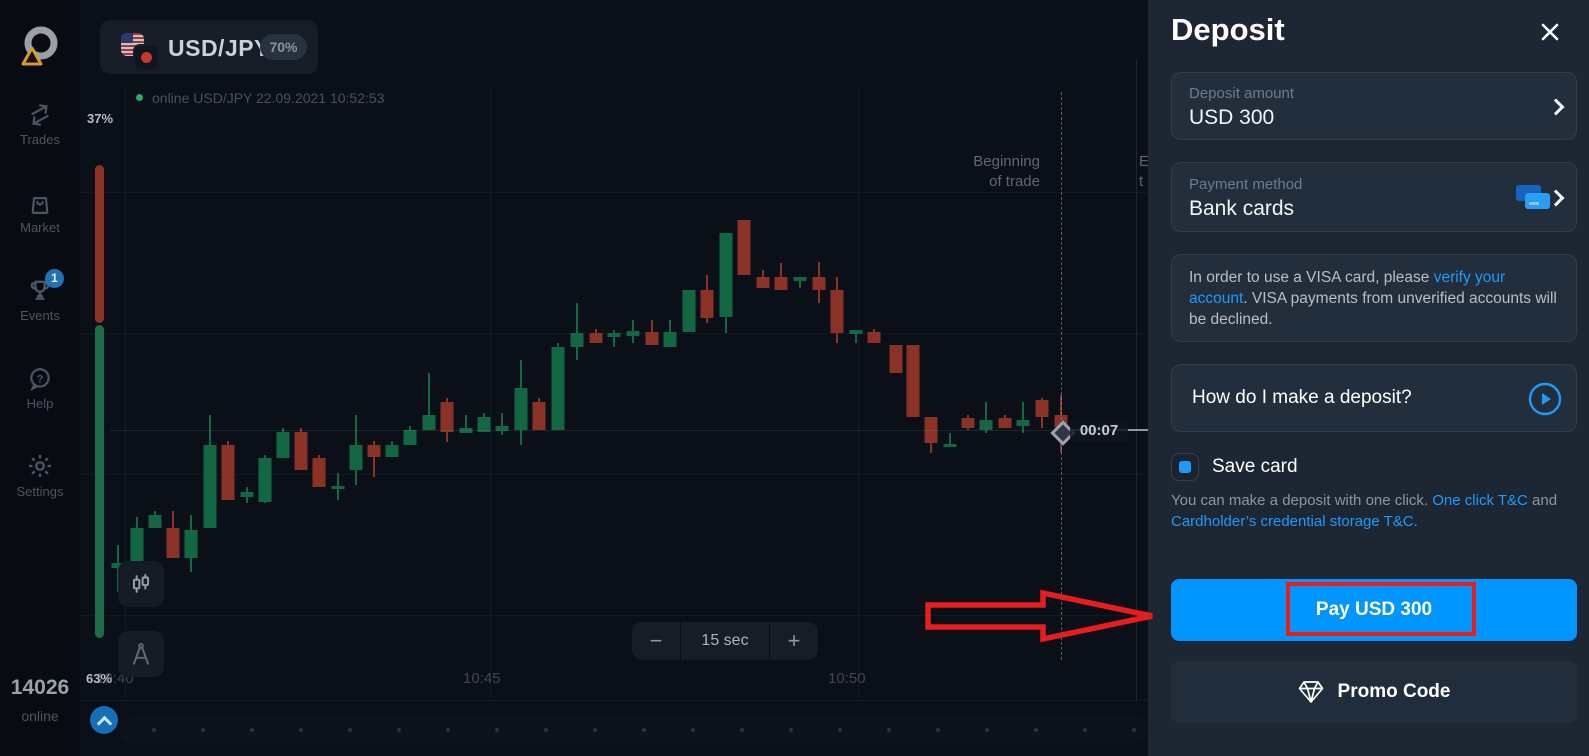 This screenshot has height=756, width=1589. I want to click on save-card-label: Save card, so click(1255, 466).